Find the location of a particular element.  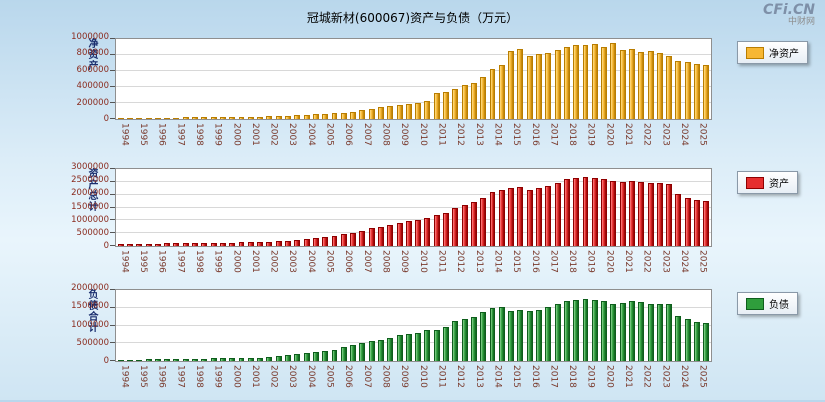

x-tick-label: 2012 is located at coordinates (460, 134).